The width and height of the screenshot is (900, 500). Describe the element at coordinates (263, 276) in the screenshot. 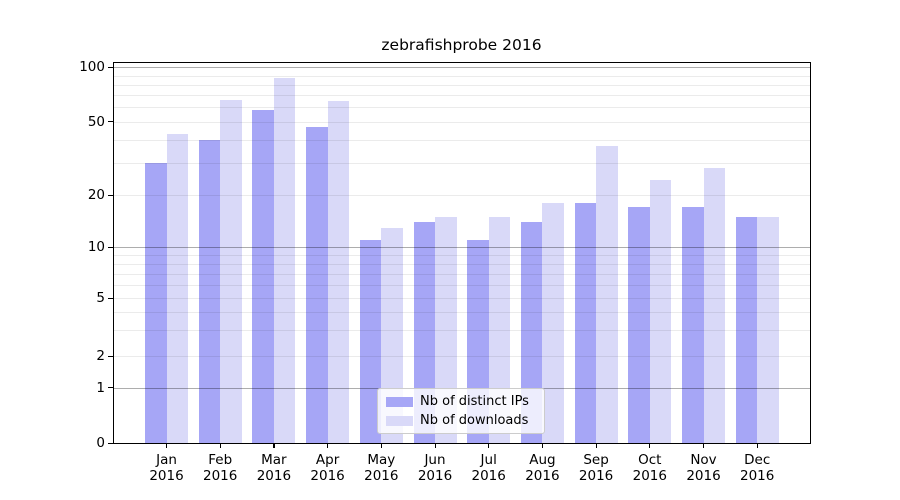

I see `bar-mar-ips` at that location.